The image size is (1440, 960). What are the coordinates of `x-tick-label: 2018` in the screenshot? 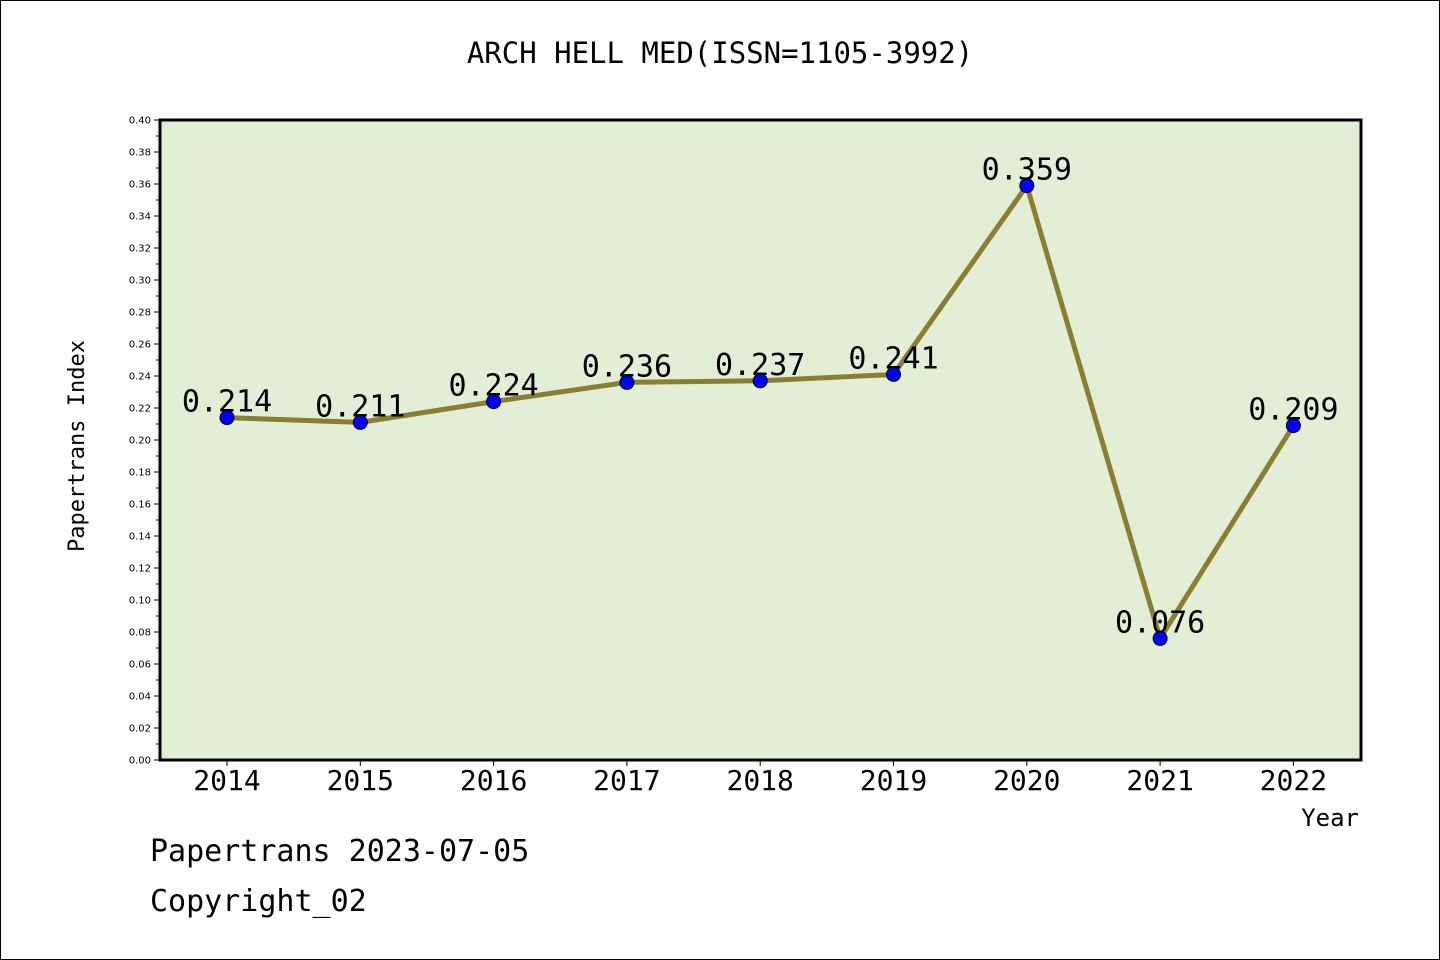 It's located at (759, 780).